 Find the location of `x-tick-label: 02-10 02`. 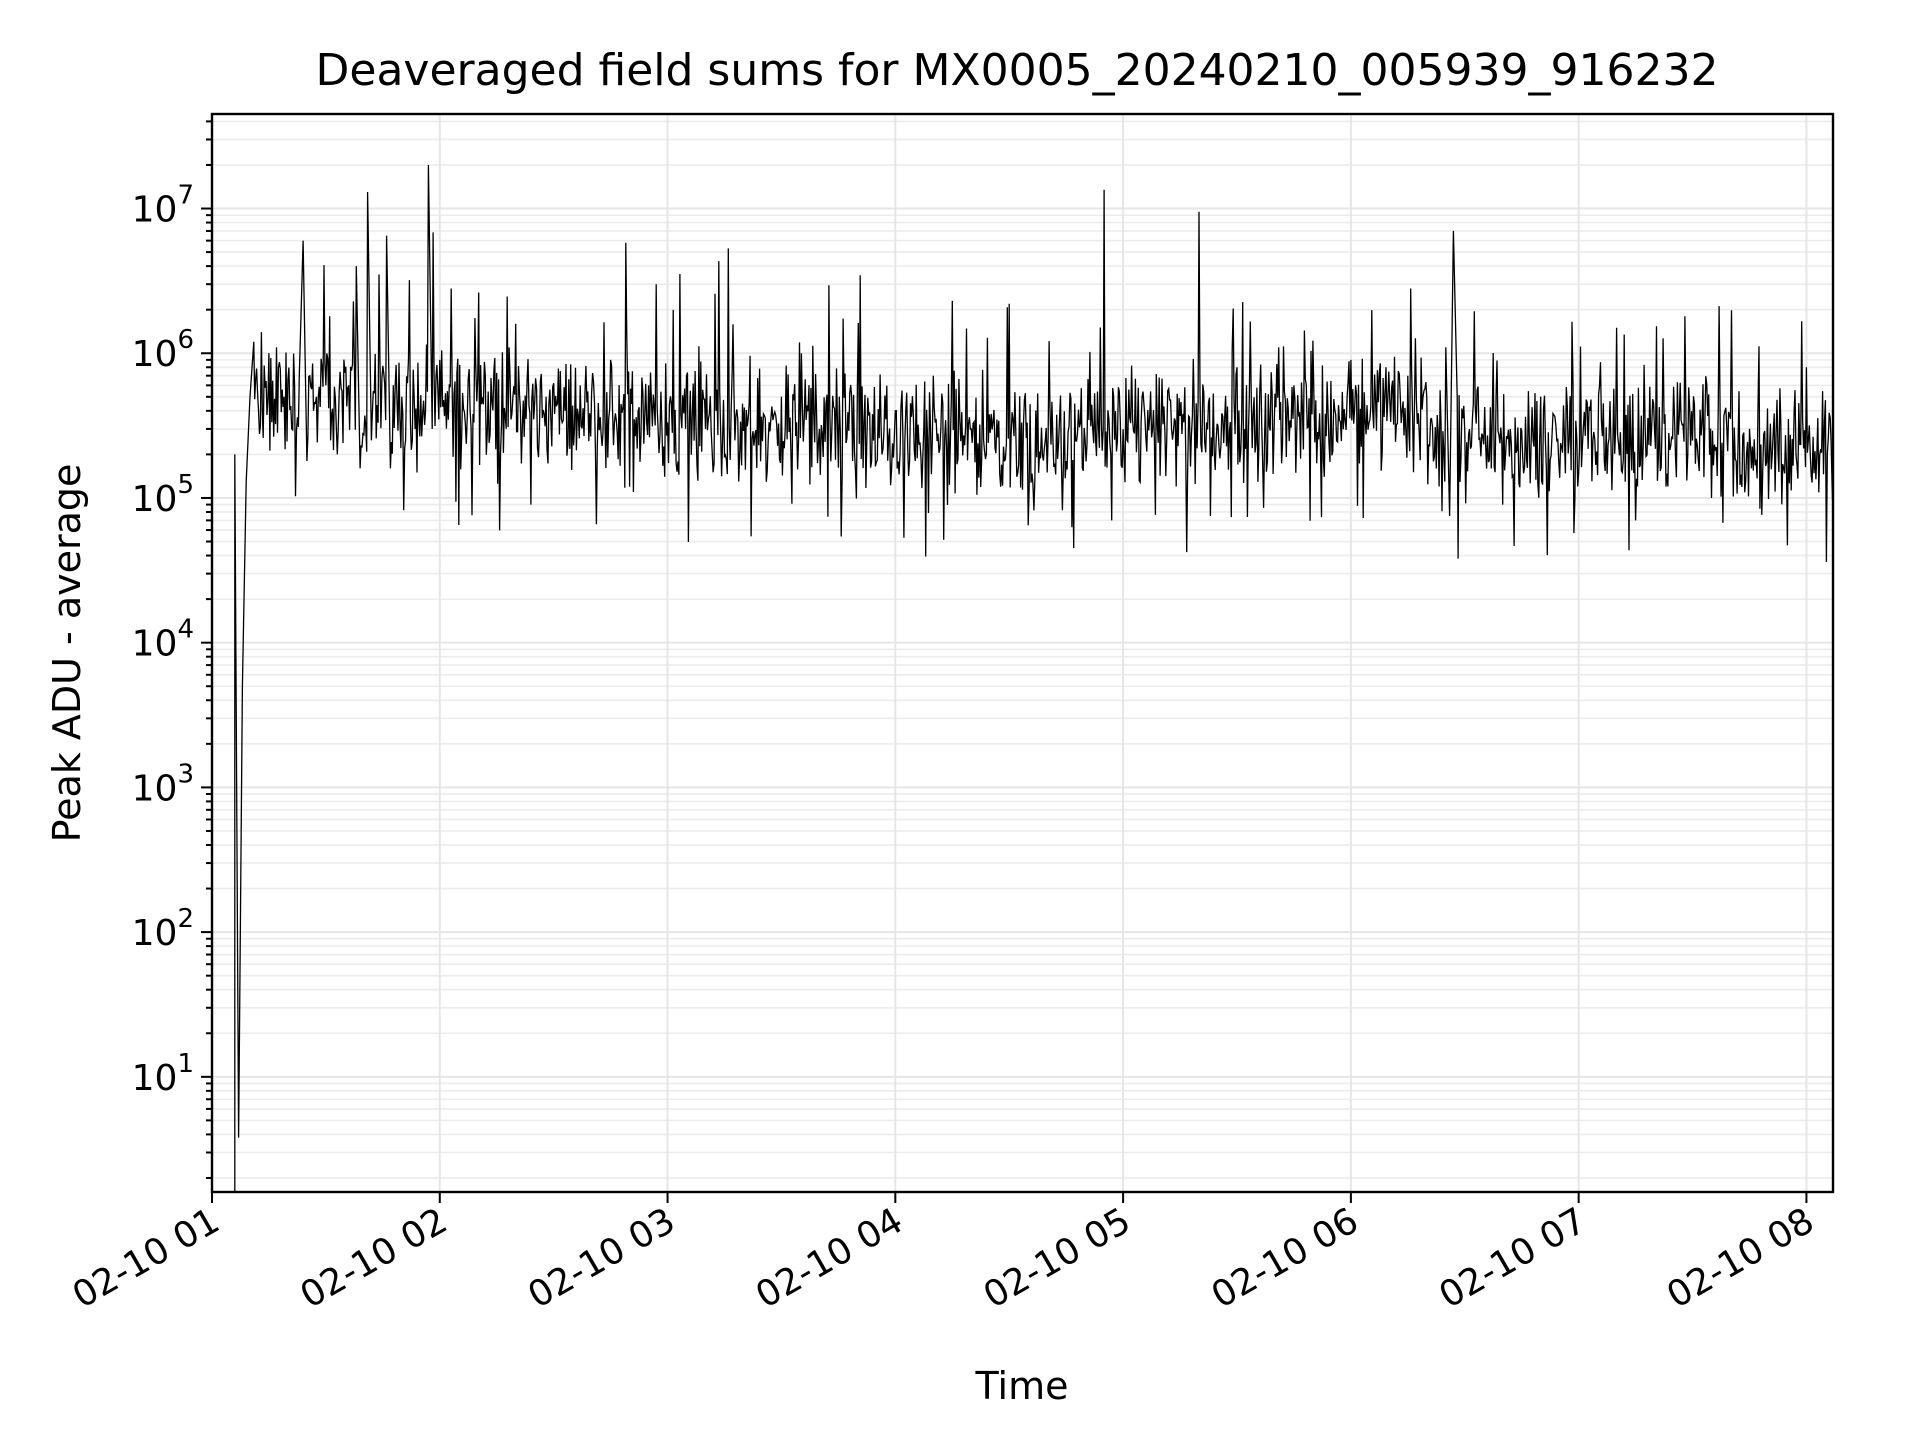

x-tick-label: 02-10 02 is located at coordinates (374, 1258).